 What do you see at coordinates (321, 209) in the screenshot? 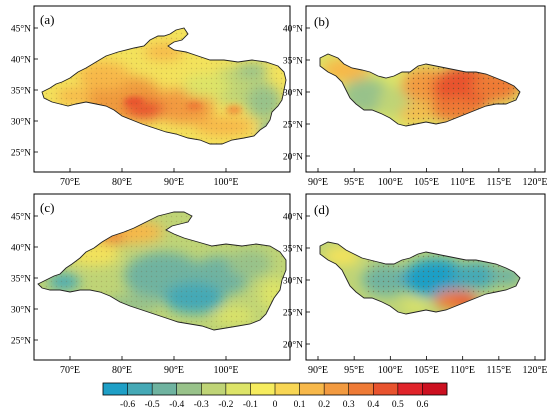
I see `panel-label: (d)` at bounding box center [321, 209].